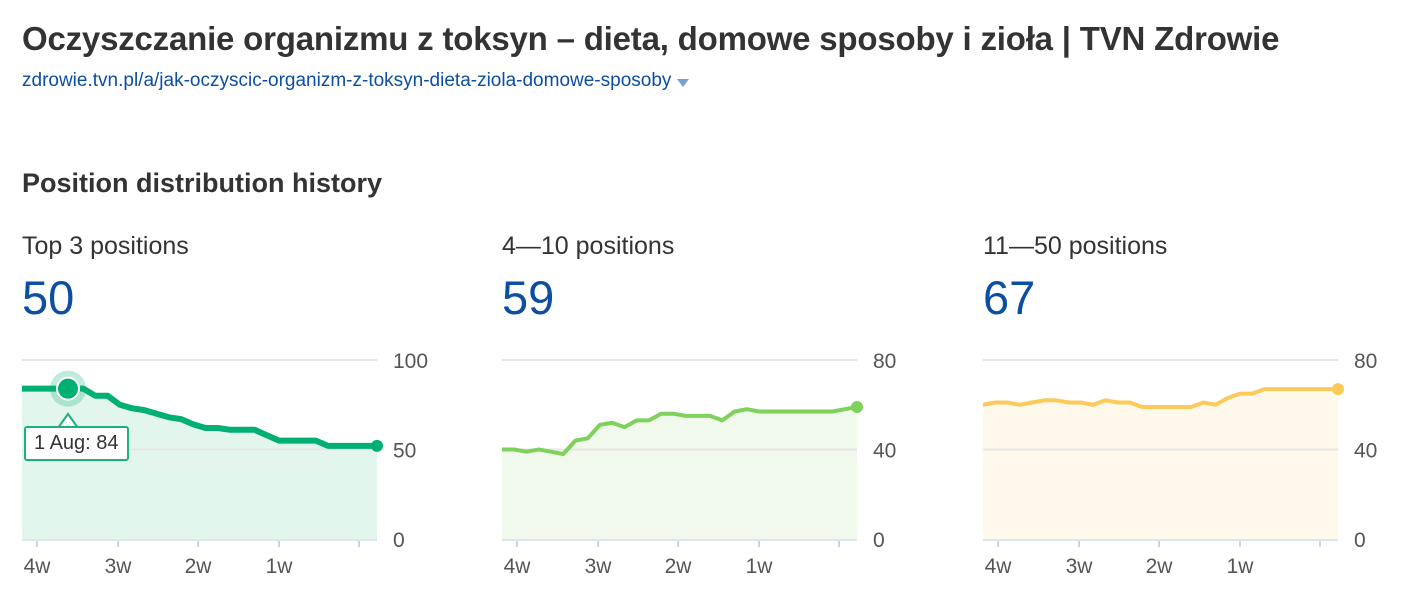 This screenshot has height=594, width=1408. Describe the element at coordinates (68, 388) in the screenshot. I see `hover-point-marker` at that location.